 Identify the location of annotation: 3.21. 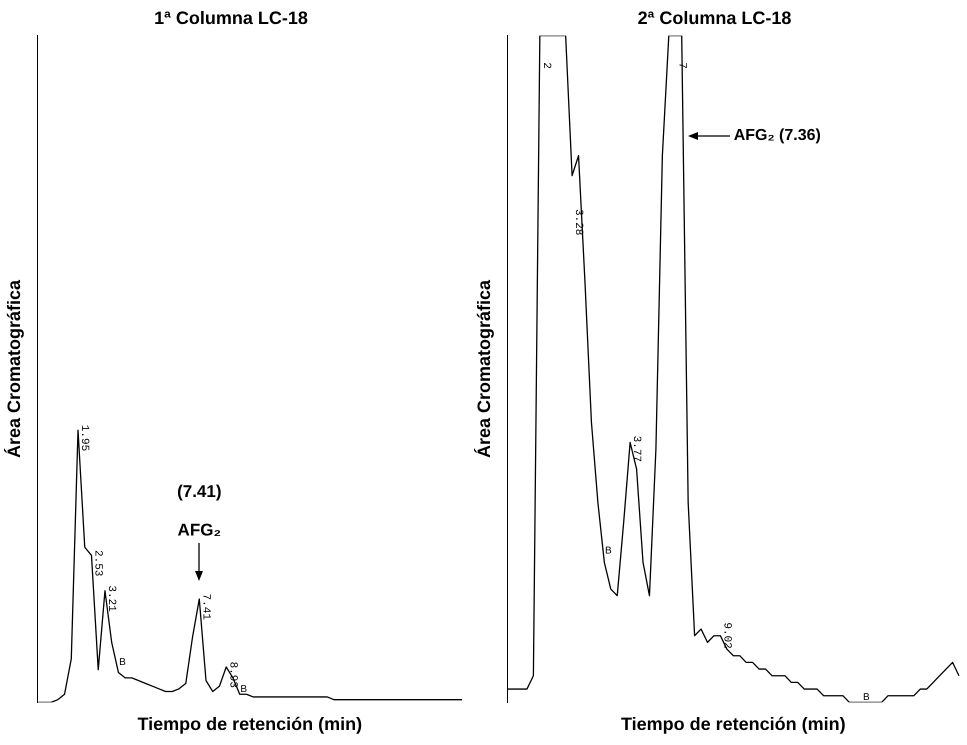
(111, 598).